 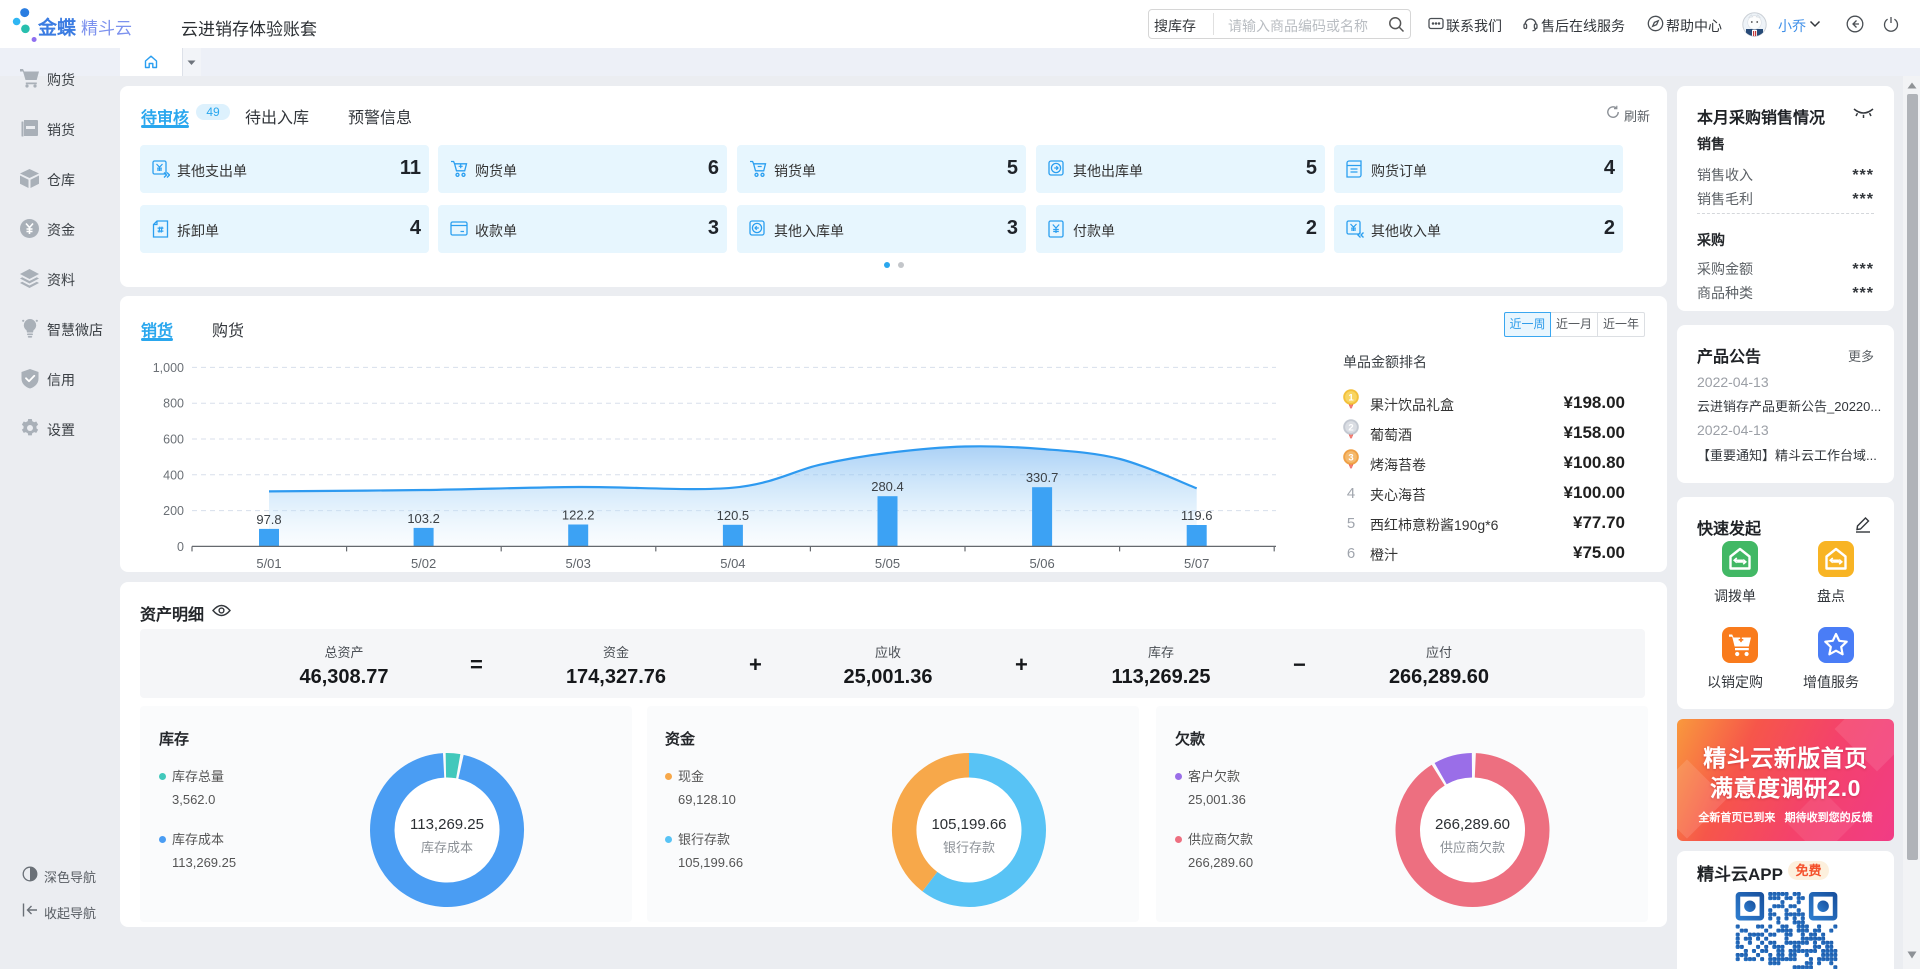 What do you see at coordinates (887, 486) in the screenshot?
I see `svg-text: 280.4` at bounding box center [887, 486].